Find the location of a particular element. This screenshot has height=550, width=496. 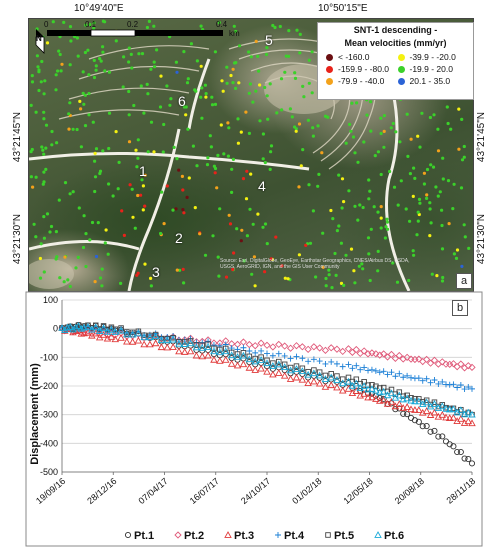

y-tick-label: -400 is located at coordinates (49, 443).